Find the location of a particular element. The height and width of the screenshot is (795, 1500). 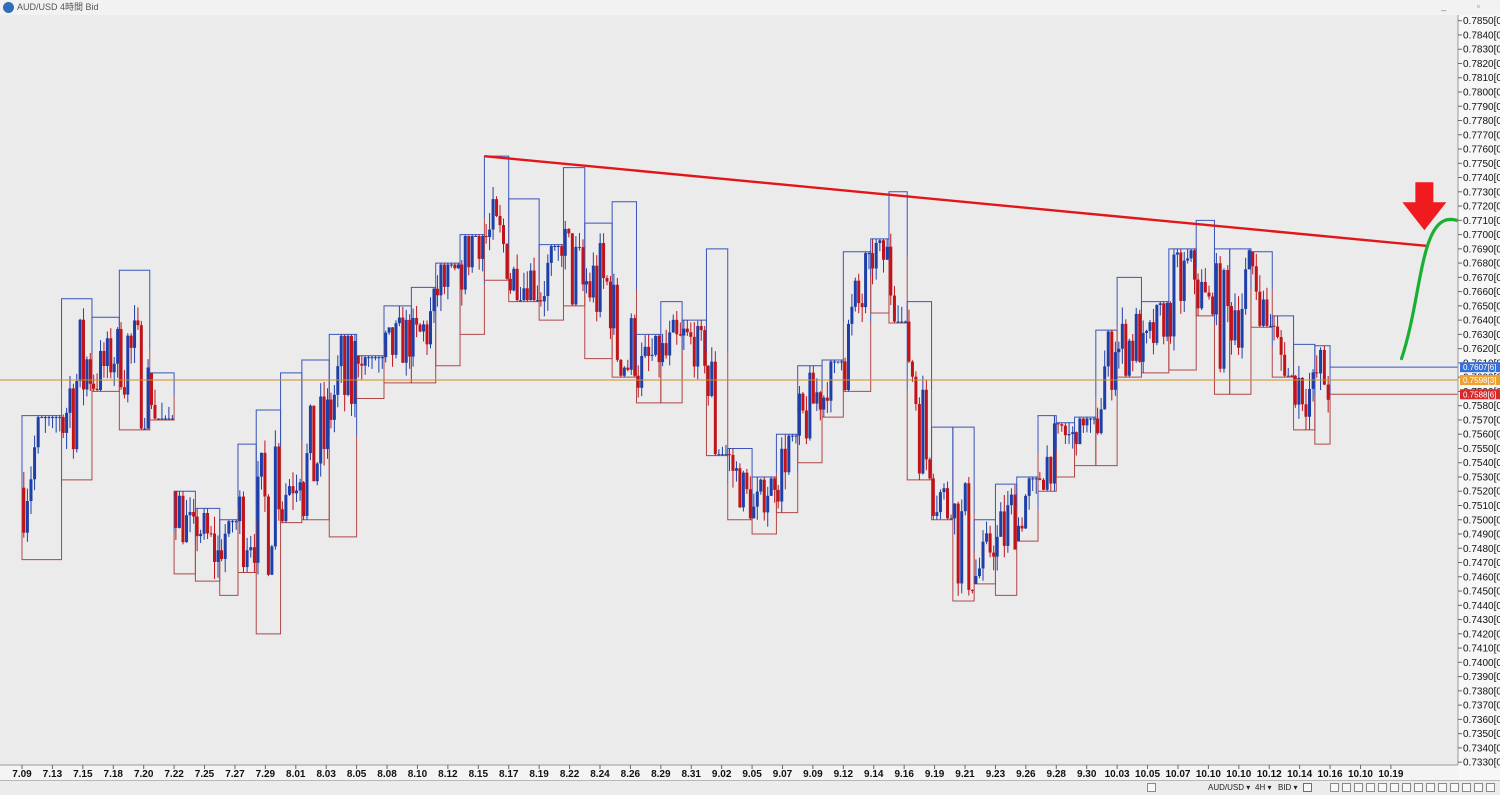

text-tool-icon is located at coordinates (1418, 787).